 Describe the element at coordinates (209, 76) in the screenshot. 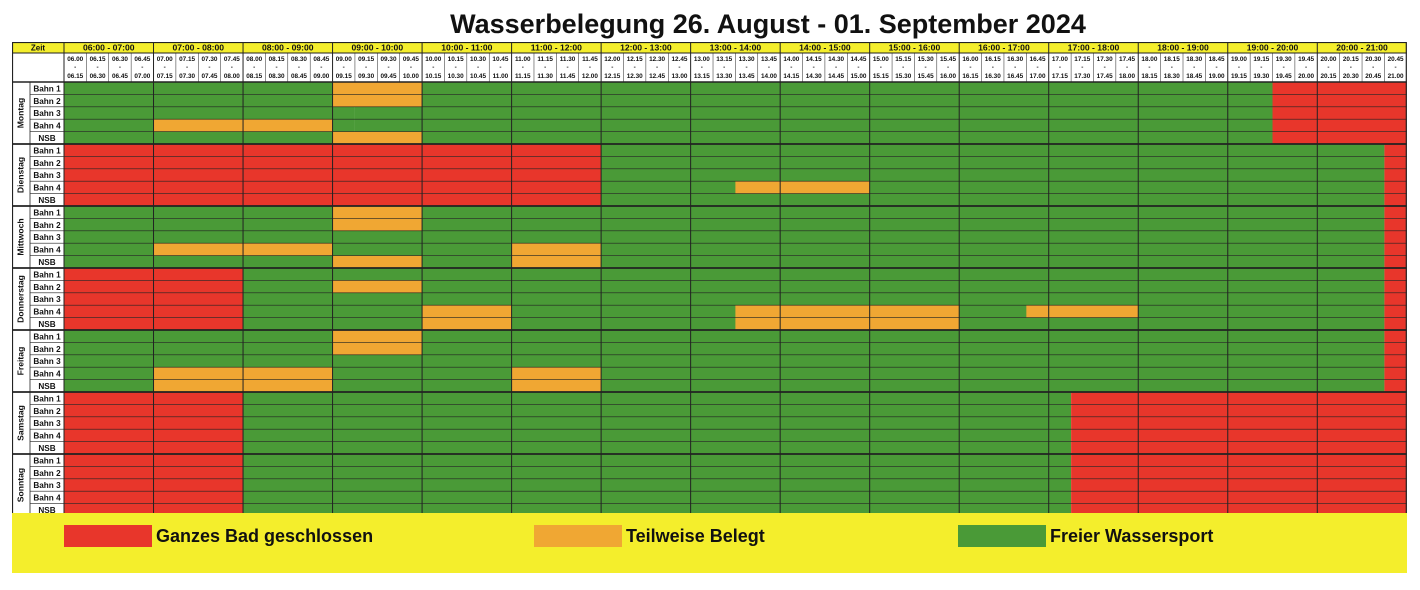

I see `slot-end-label: 07.45` at that location.